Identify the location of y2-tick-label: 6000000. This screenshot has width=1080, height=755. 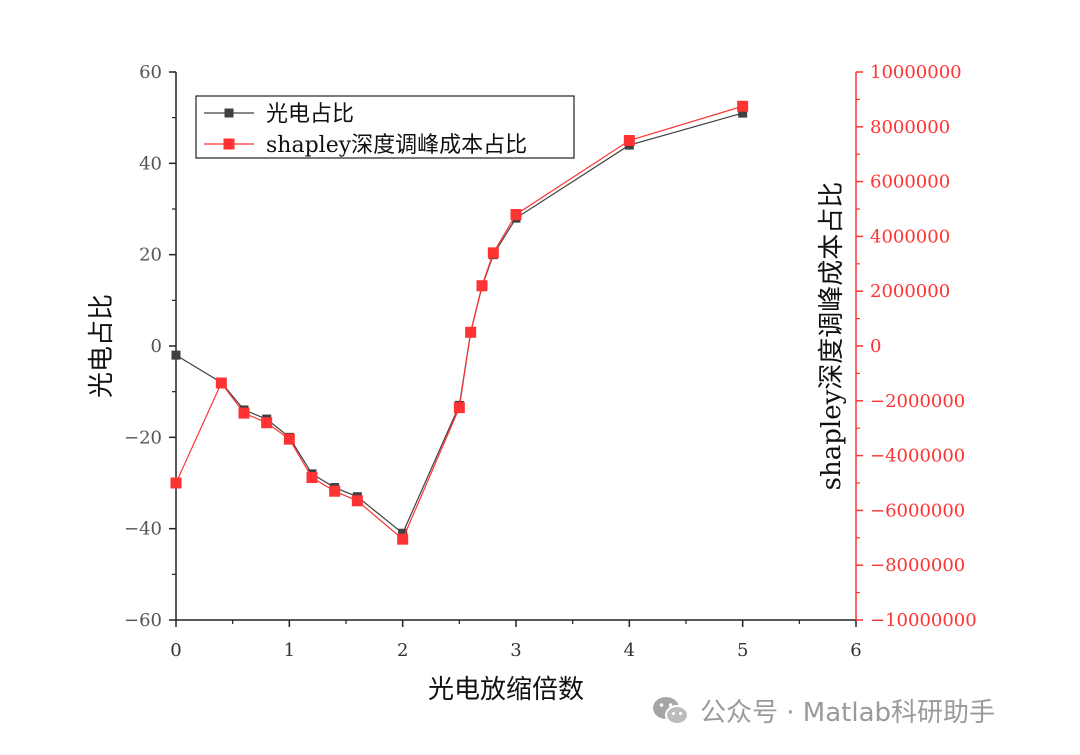
(910, 182).